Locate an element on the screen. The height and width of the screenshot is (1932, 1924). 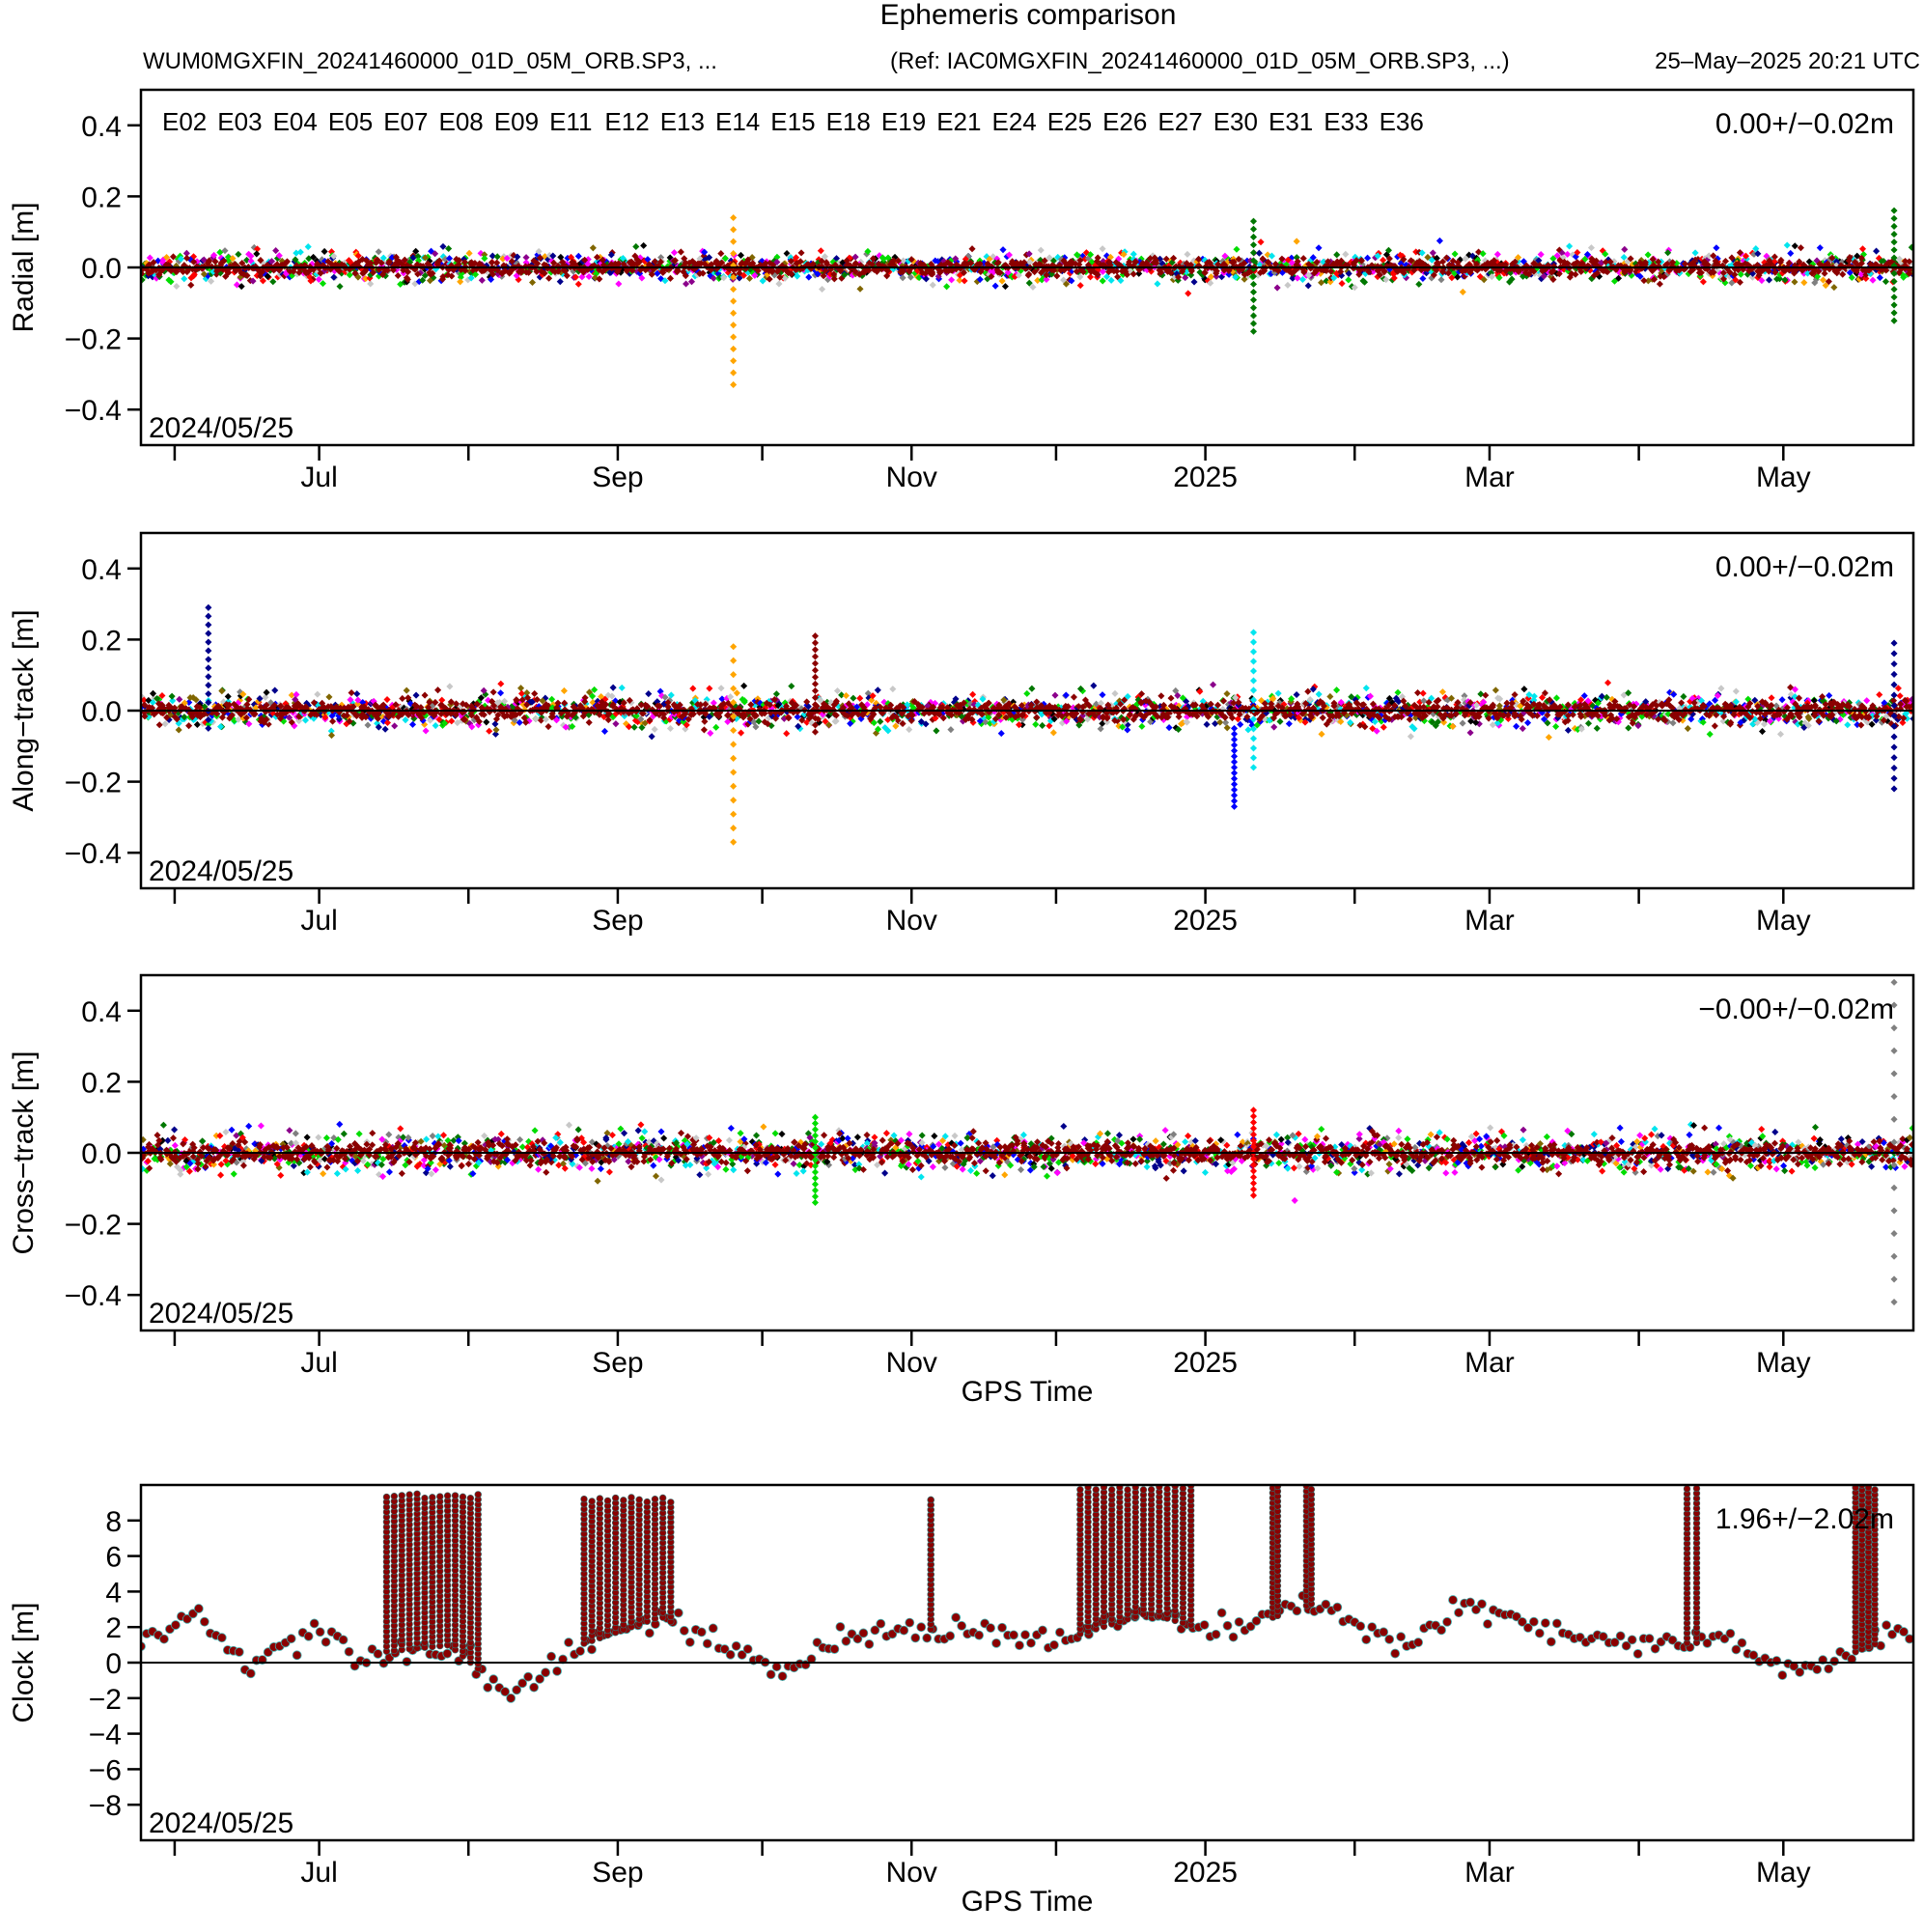
y-tick-label: −0.4 is located at coordinates (93, 411).